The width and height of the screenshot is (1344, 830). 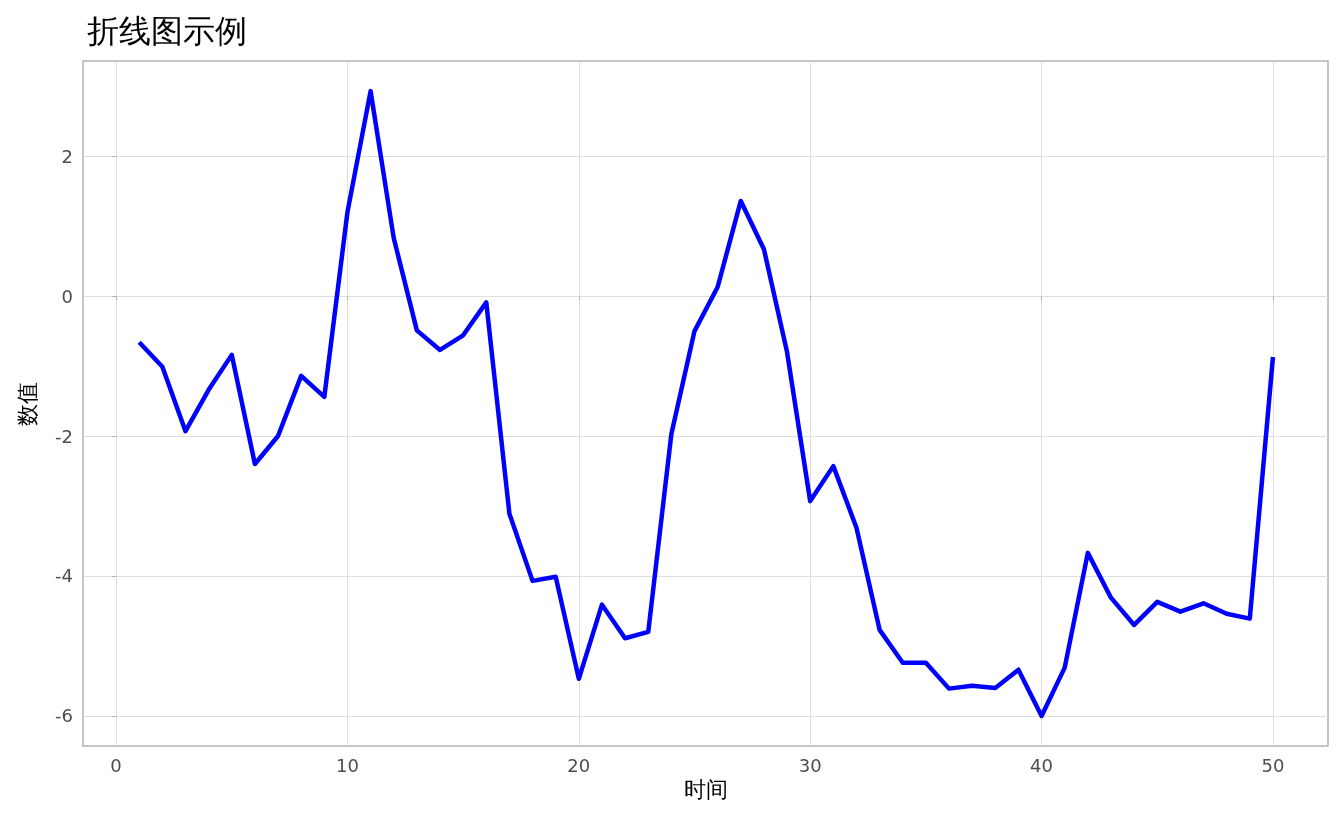 What do you see at coordinates (1273, 765) in the screenshot?
I see `x-tick-label: 50` at bounding box center [1273, 765].